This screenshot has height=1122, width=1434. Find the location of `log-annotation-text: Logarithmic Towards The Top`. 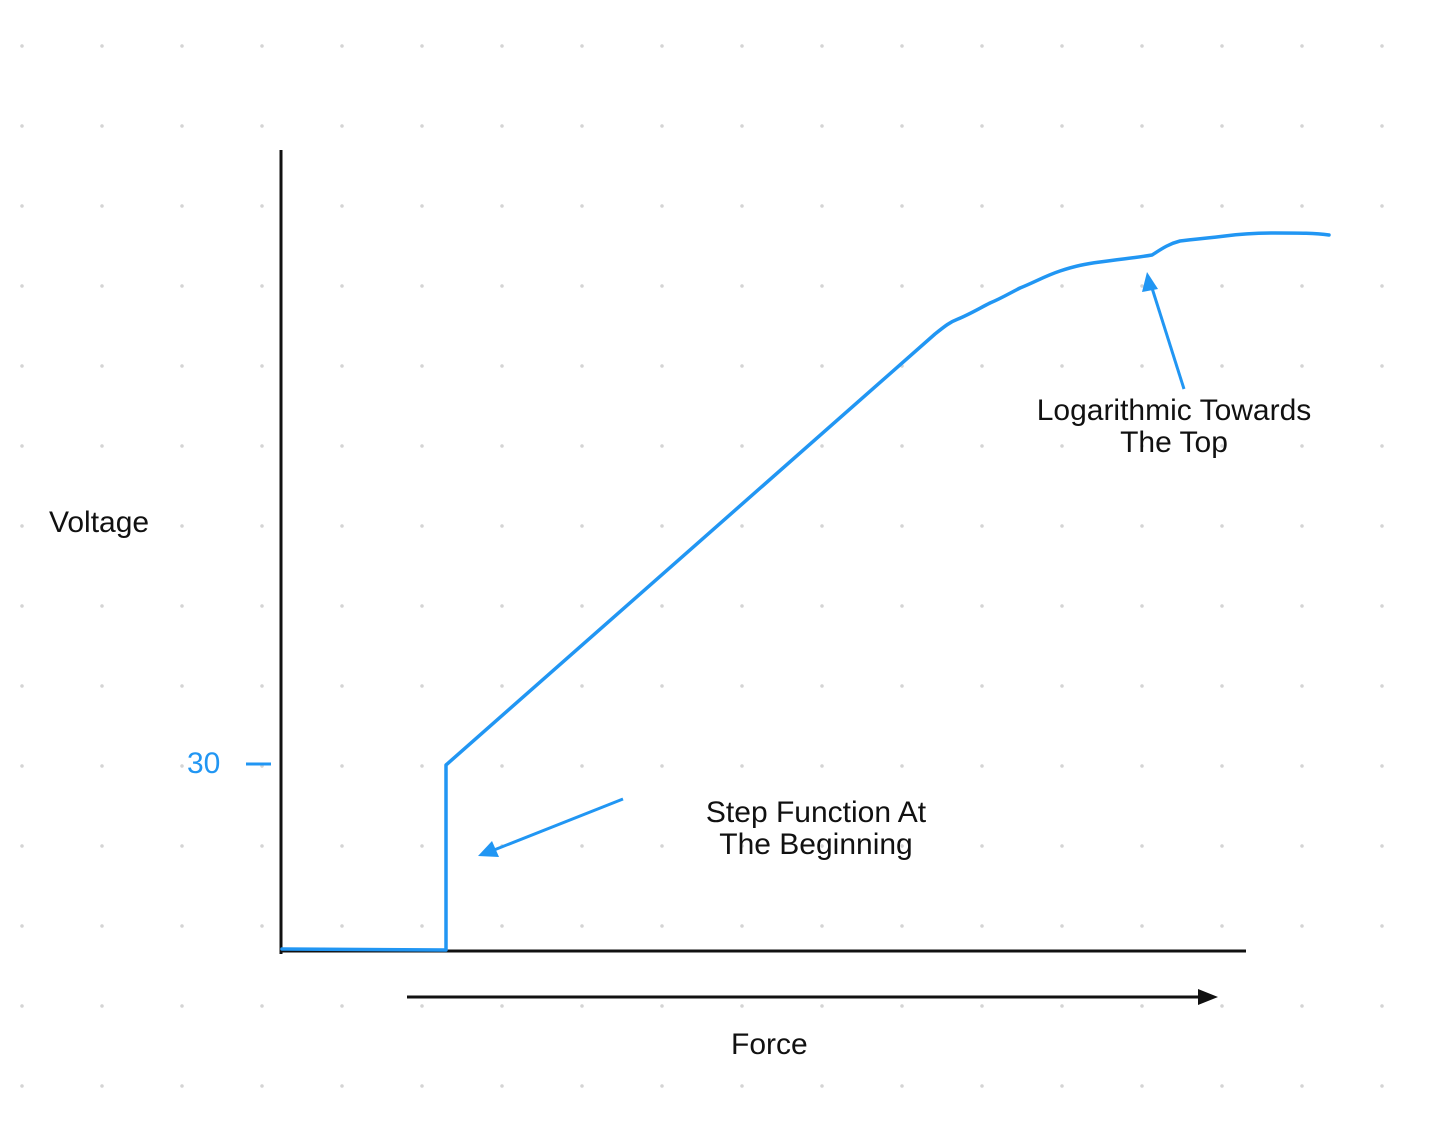

log-annotation-text: Logarithmic Towards The Top is located at coordinates (1174, 427).